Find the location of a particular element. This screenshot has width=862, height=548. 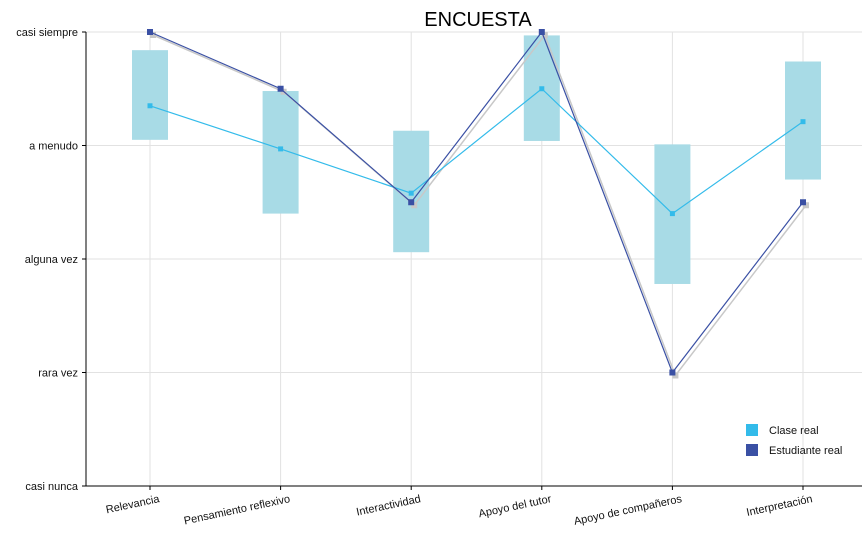

y-tick-label: rara vez is located at coordinates (58, 374).